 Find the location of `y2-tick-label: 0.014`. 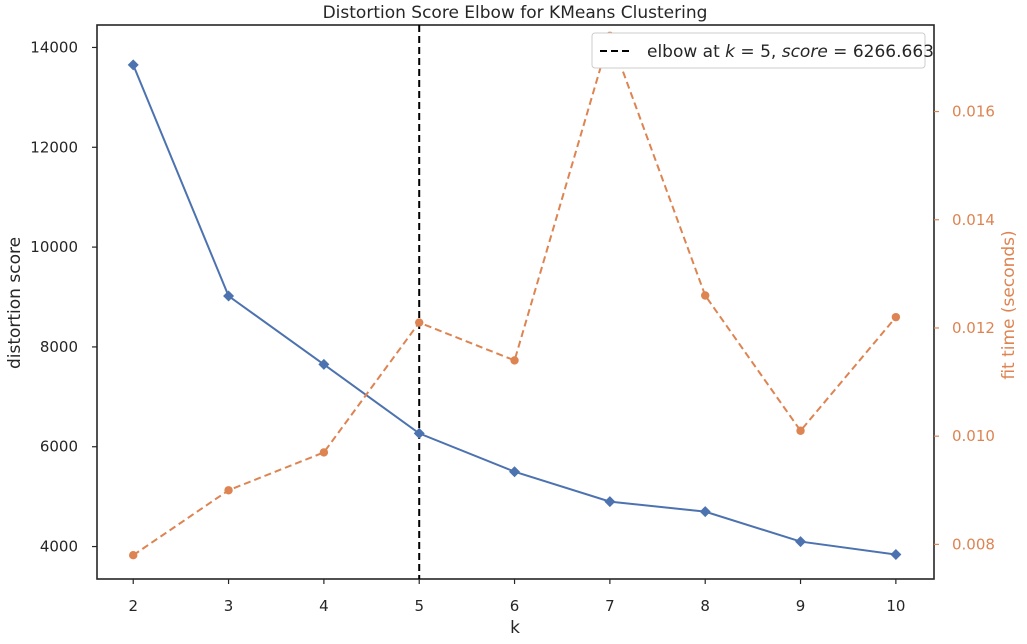

y2-tick-label: 0.014 is located at coordinates (973, 220).